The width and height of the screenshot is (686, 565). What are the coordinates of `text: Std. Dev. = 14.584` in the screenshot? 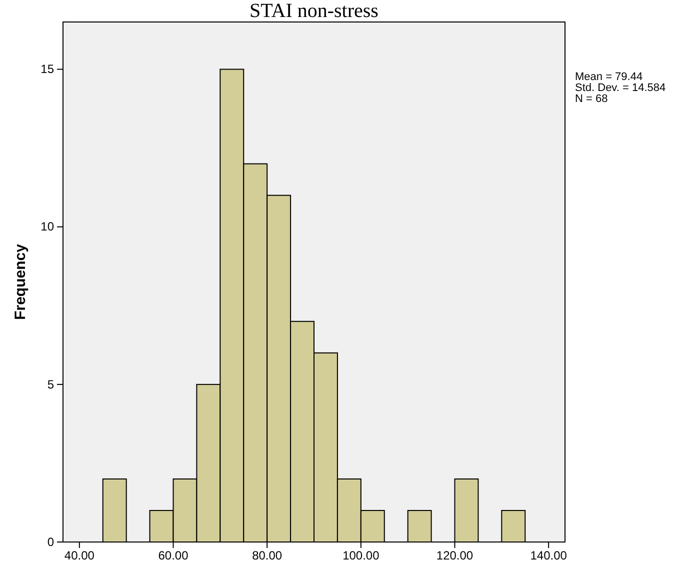 It's located at (620, 88).